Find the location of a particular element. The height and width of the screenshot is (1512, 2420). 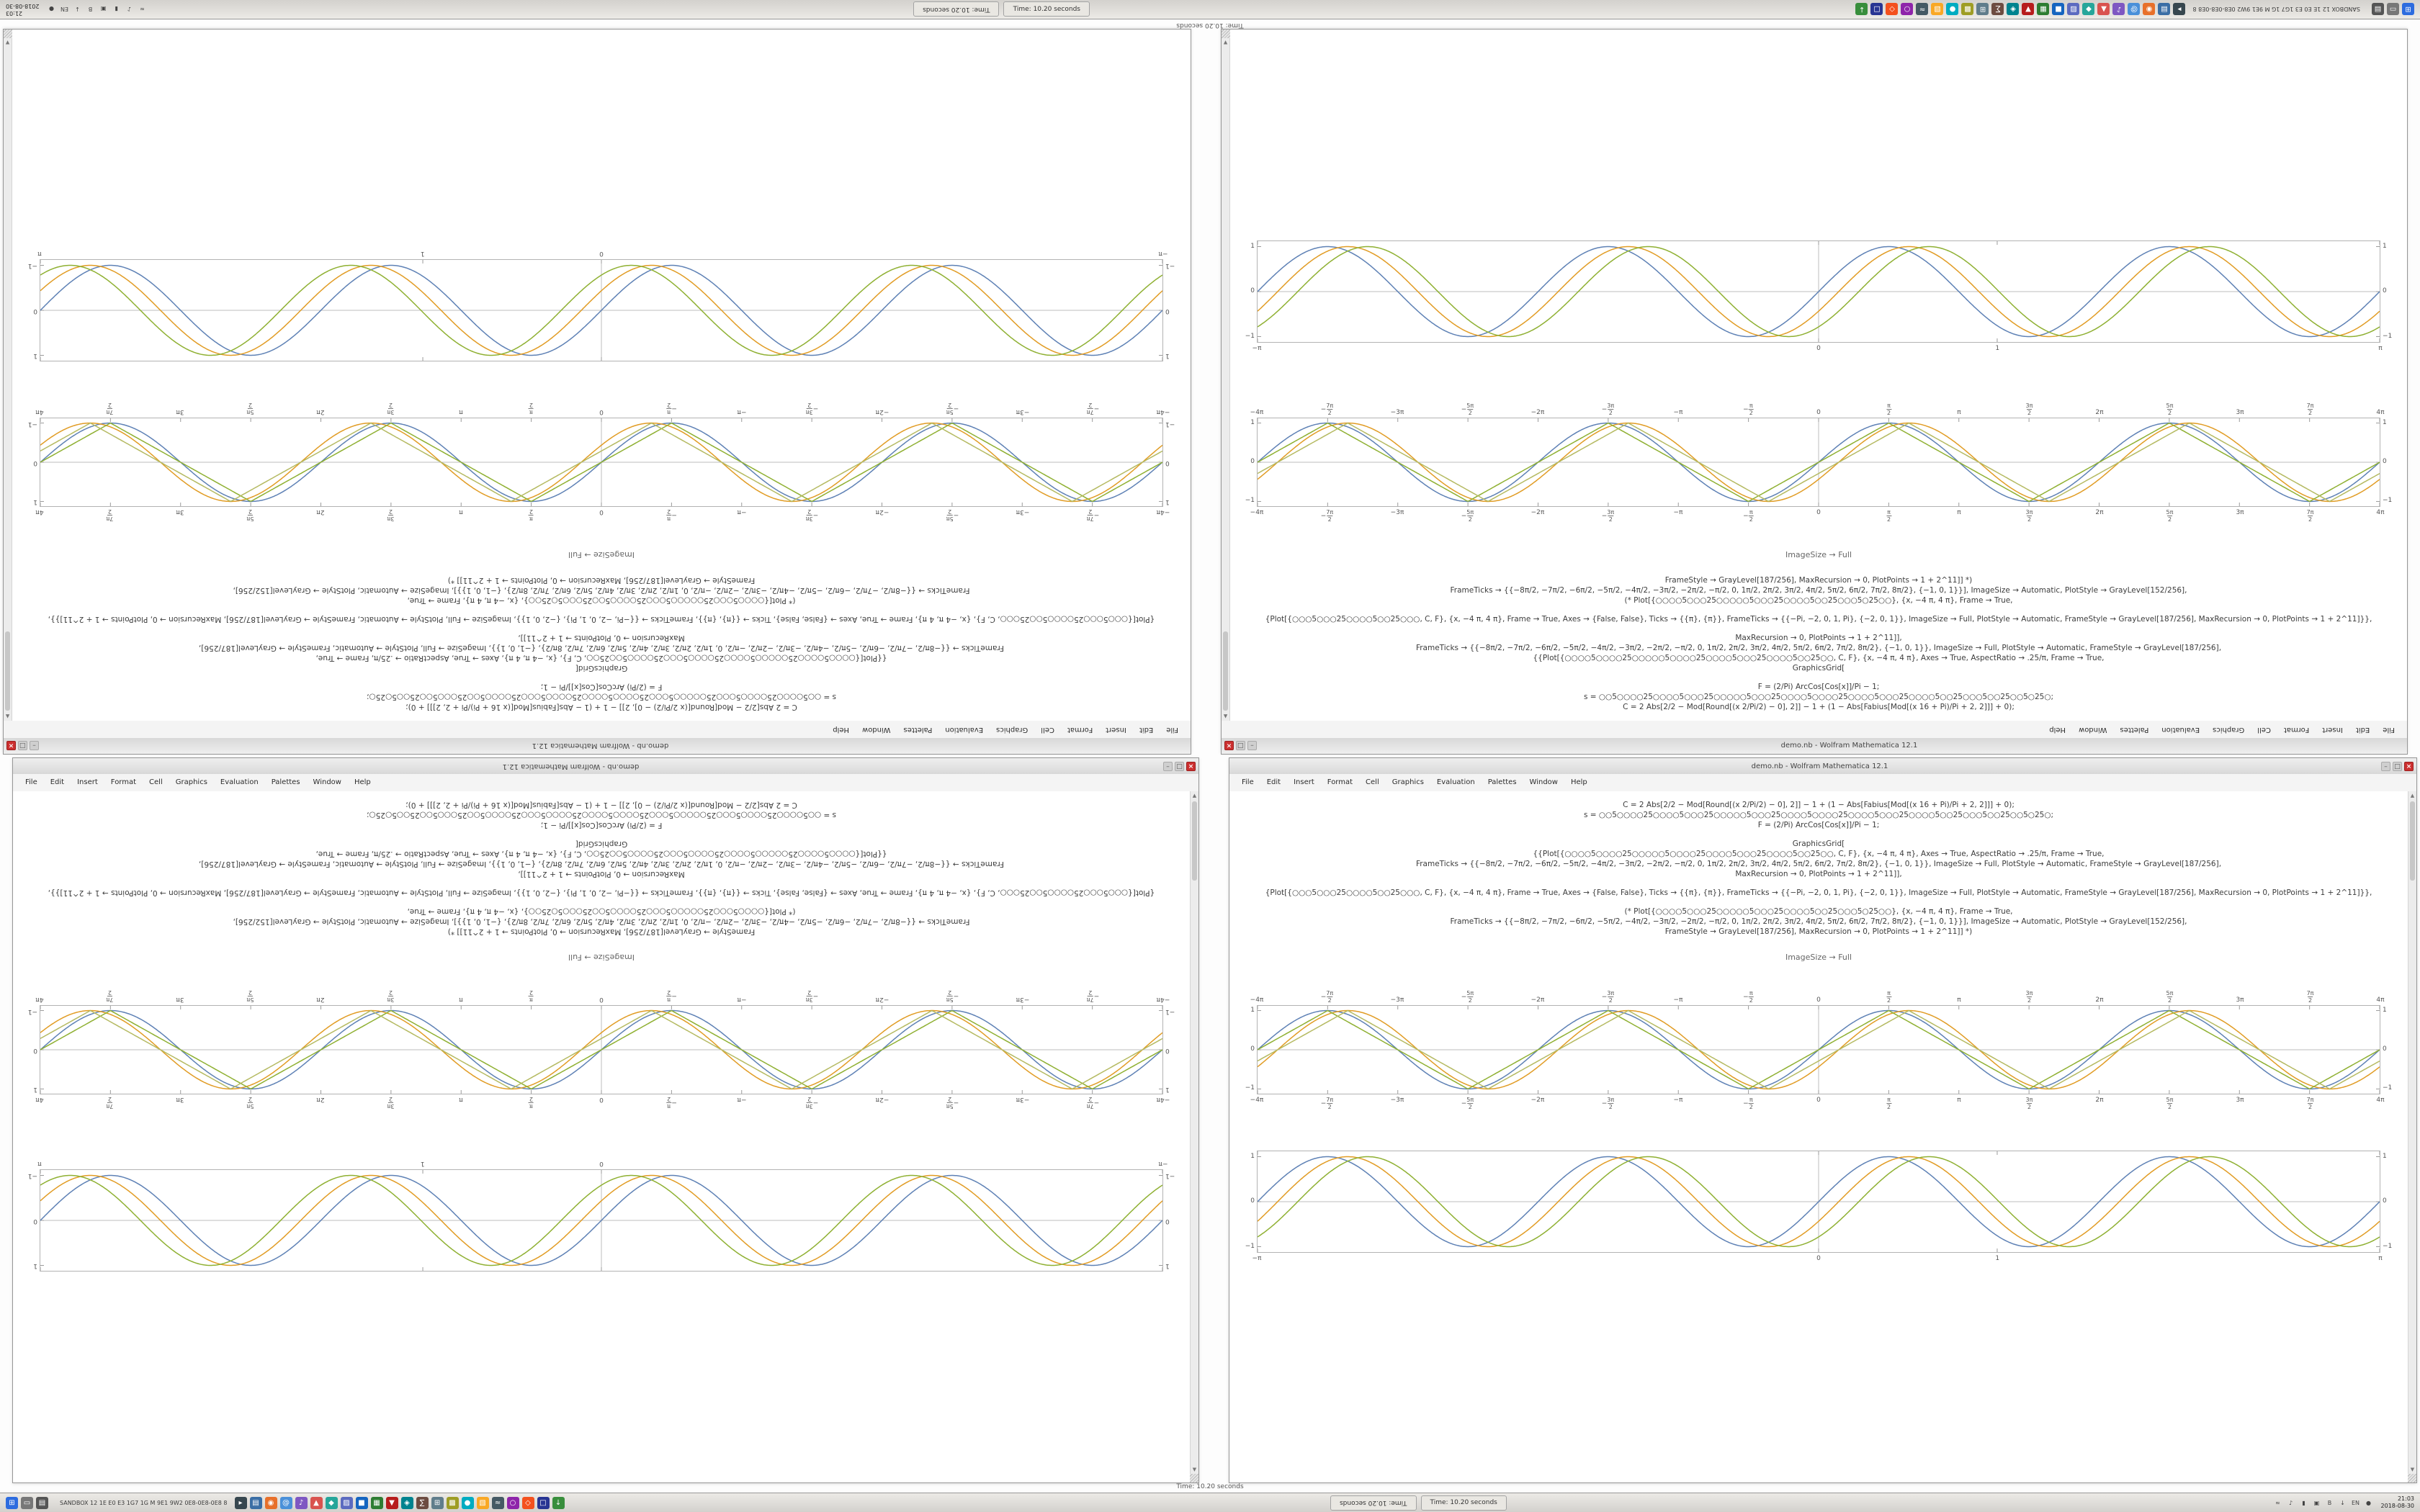

taskbar-window-button-right: Time: 10.20 seconds is located at coordinates (1463, 1503).